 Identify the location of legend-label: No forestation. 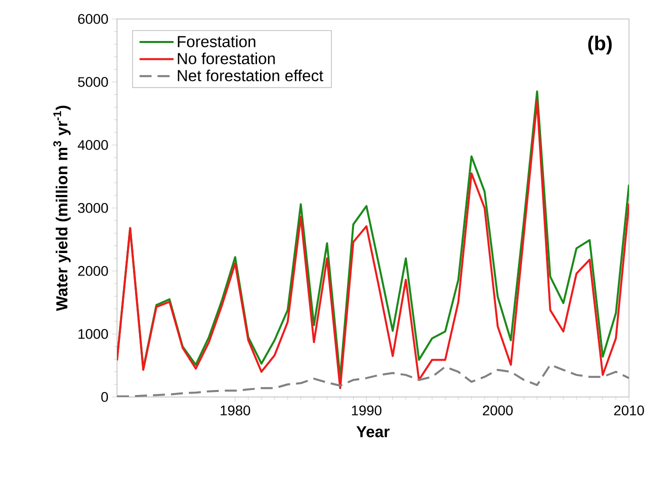
(226, 58).